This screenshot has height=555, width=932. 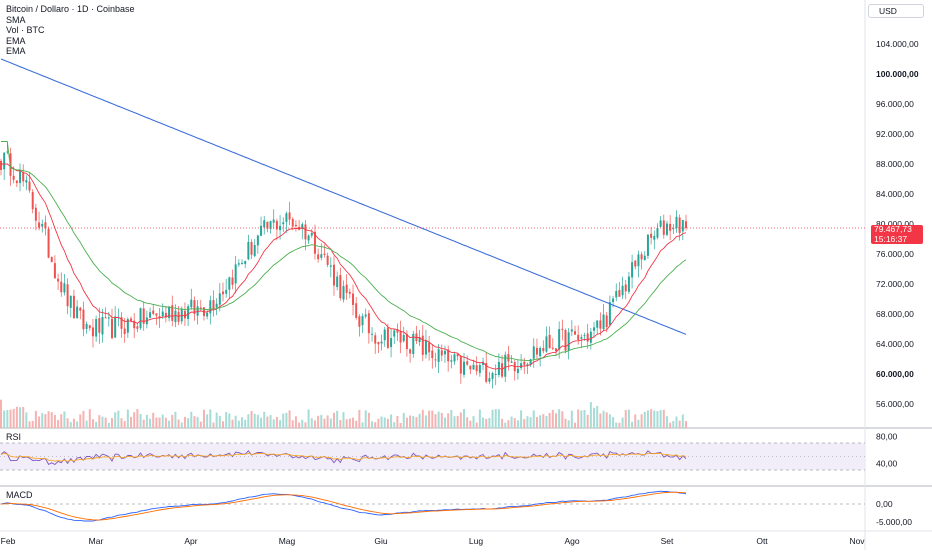 What do you see at coordinates (667, 541) in the screenshot?
I see `time-axis-label: Set` at bounding box center [667, 541].